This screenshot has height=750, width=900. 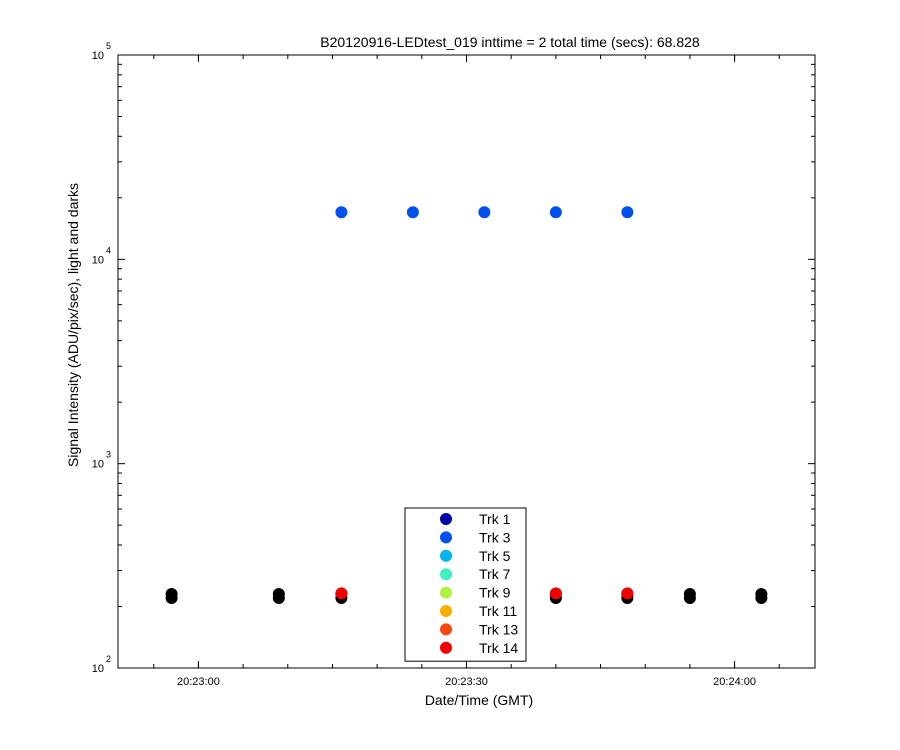 What do you see at coordinates (734, 682) in the screenshot?
I see `x-tick-label: 20:24:00` at bounding box center [734, 682].